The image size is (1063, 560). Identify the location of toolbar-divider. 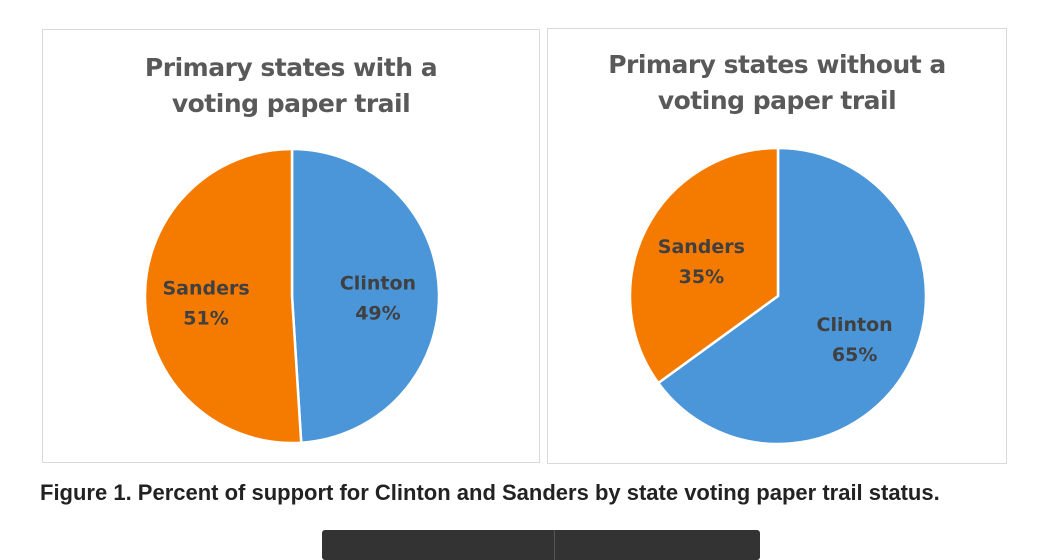
(554, 545).